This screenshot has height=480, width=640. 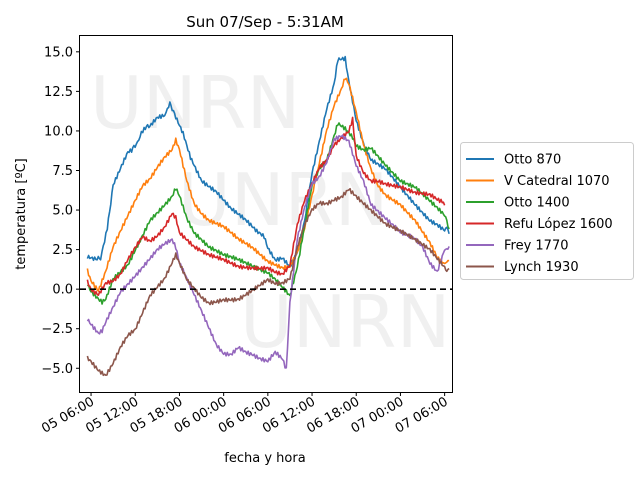 I want to click on legend-label: Otto 870, so click(x=532, y=160).